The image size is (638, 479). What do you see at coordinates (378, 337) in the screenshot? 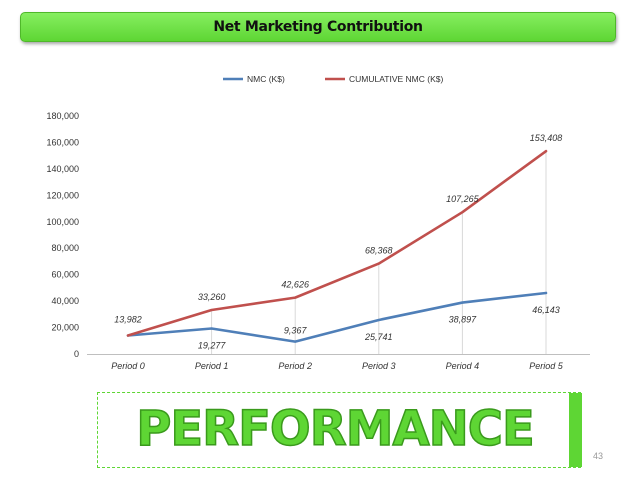
I see `data-label: 25,741` at bounding box center [378, 337].